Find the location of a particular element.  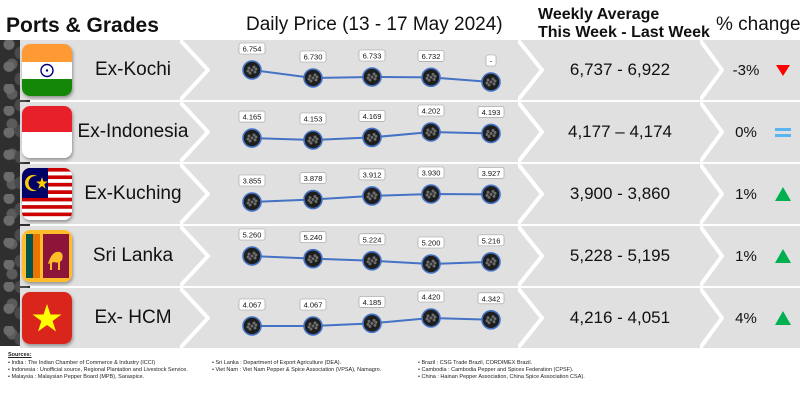

data-label: 4.153 is located at coordinates (313, 119).